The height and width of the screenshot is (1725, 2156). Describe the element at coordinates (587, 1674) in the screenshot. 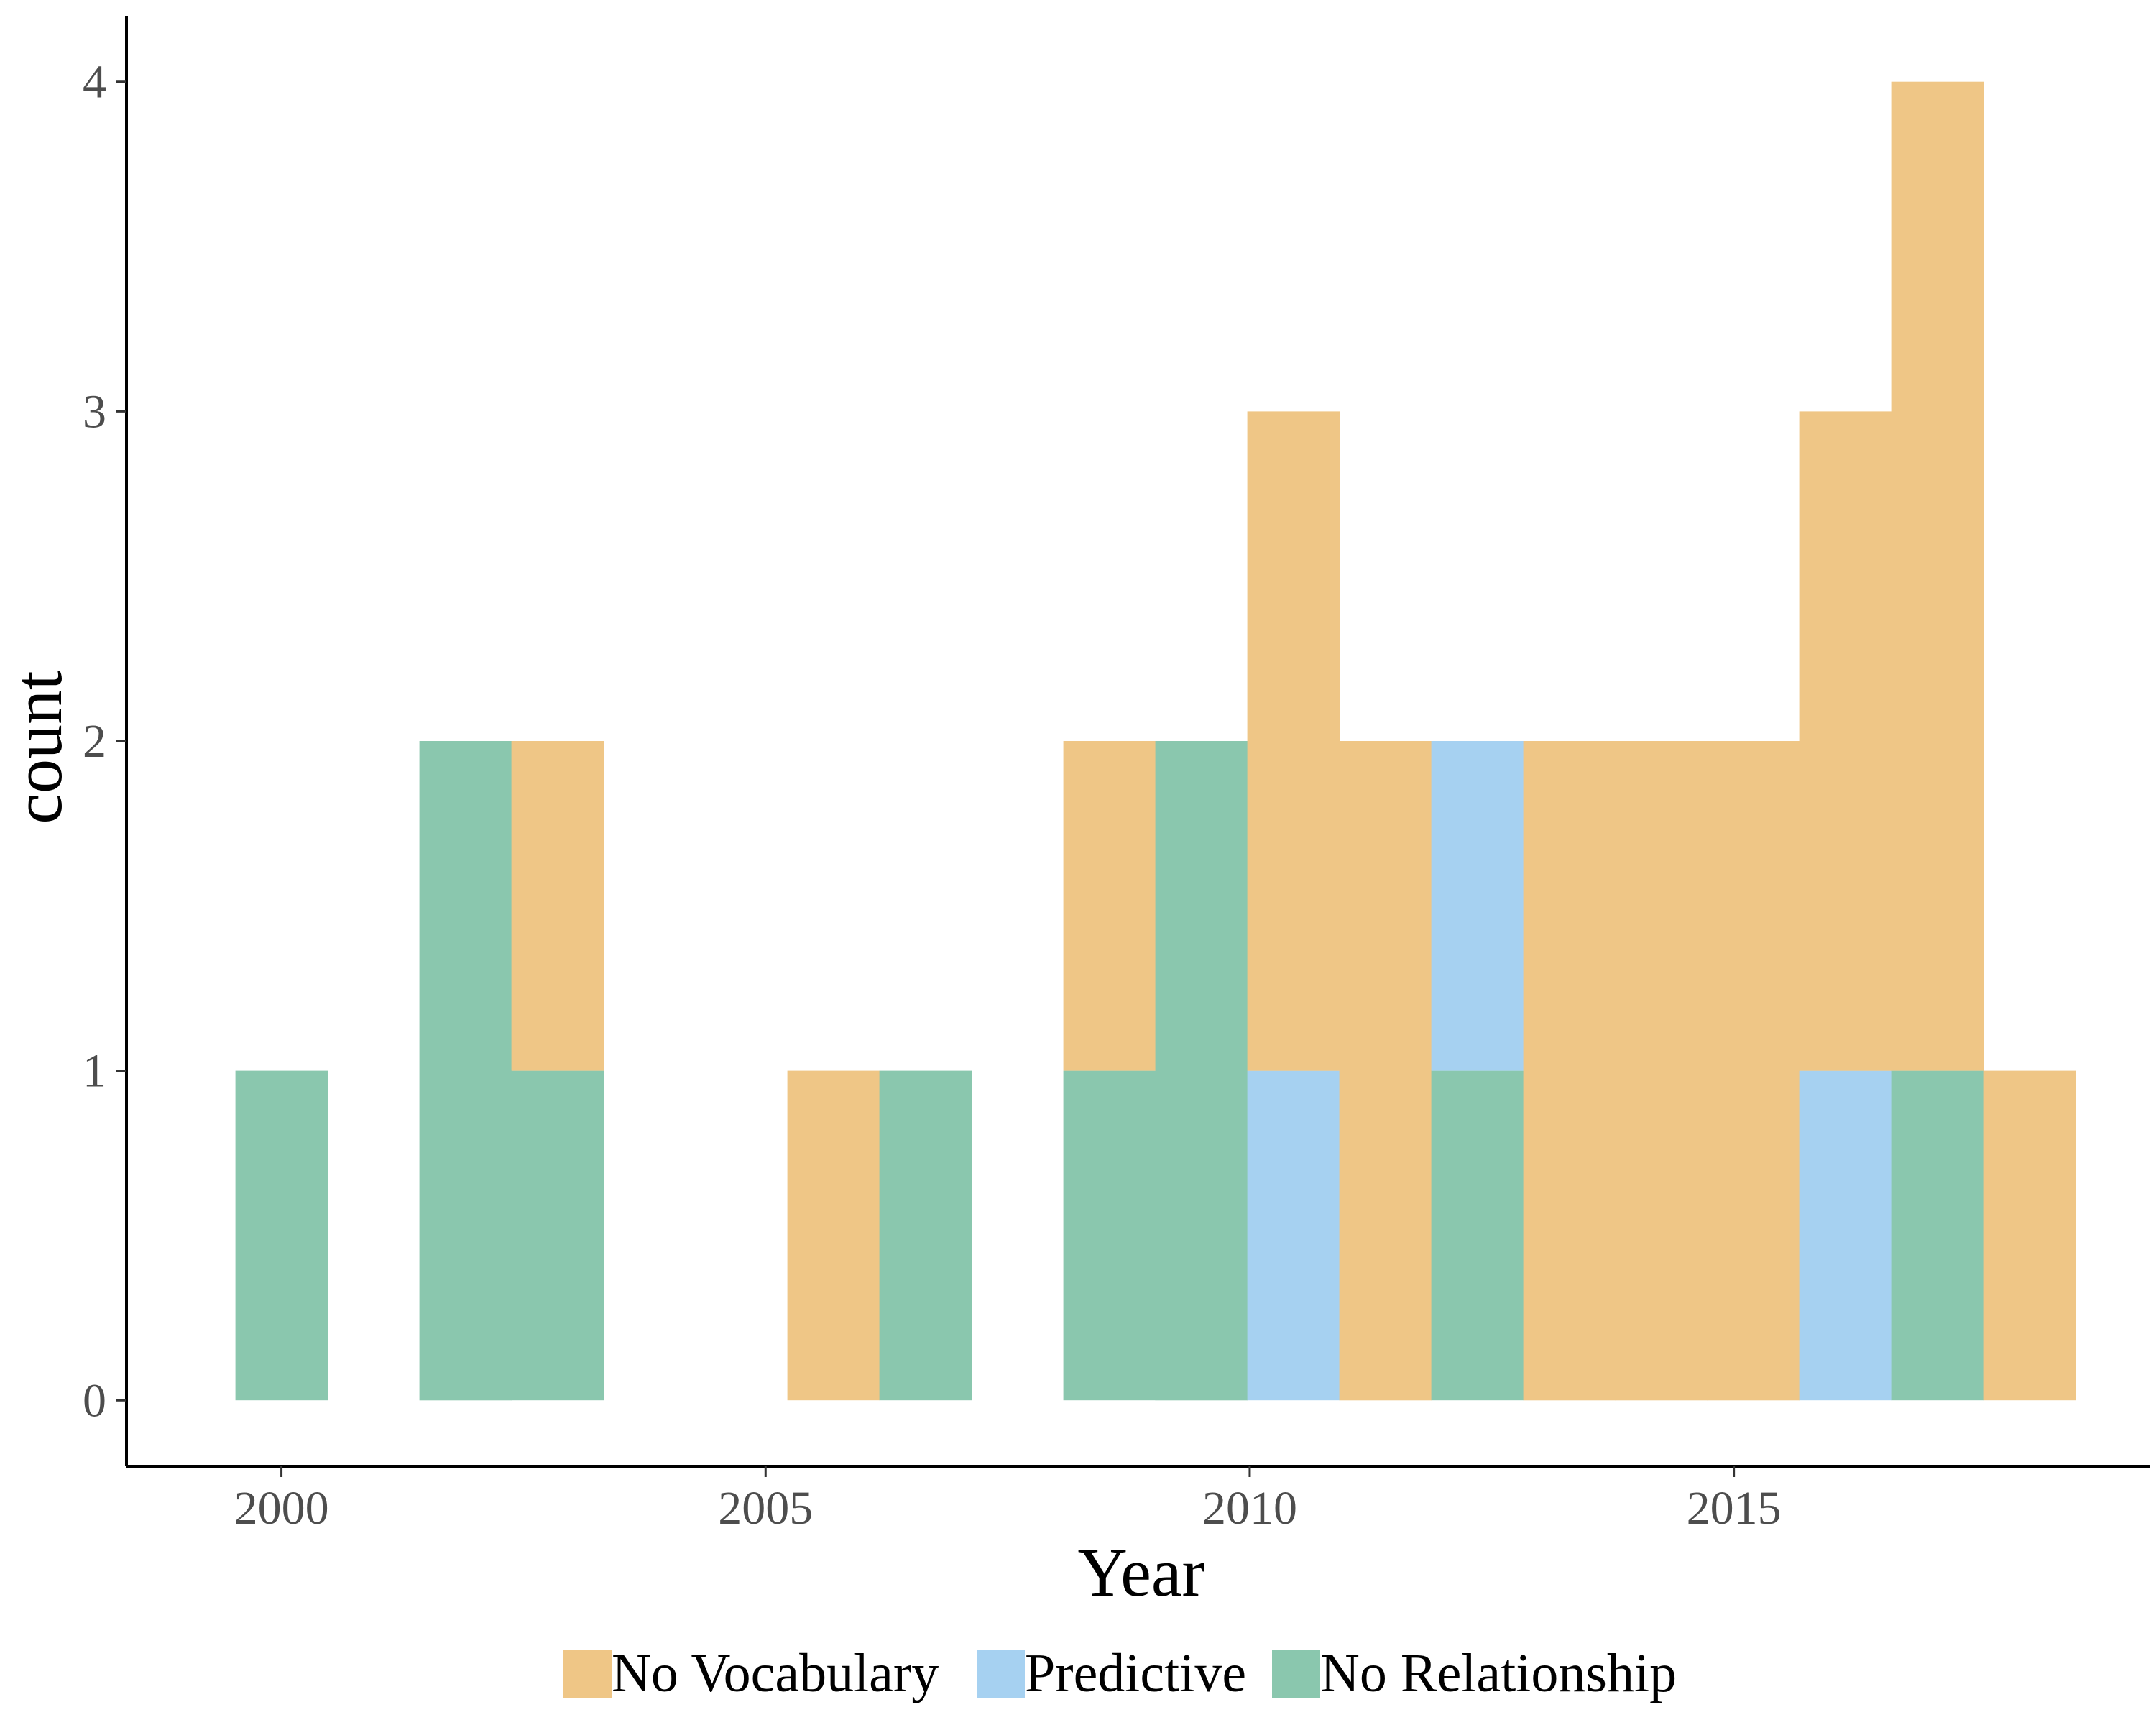

I see `legend-key-no-vocabulary` at that location.